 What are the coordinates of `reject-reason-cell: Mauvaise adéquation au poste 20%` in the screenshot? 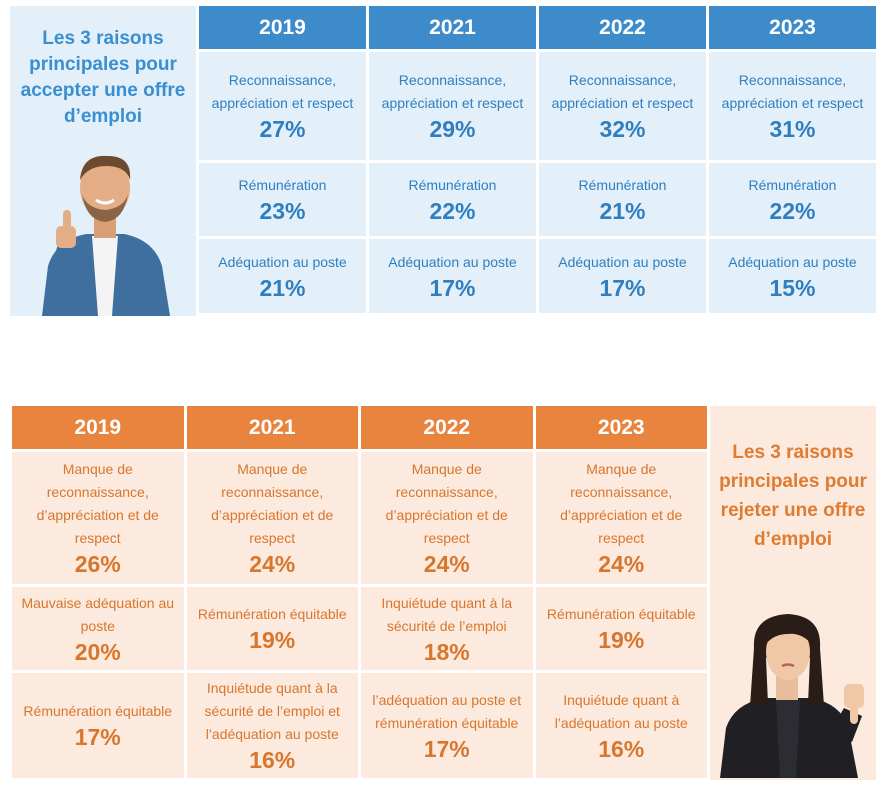 It's located at (98, 628).